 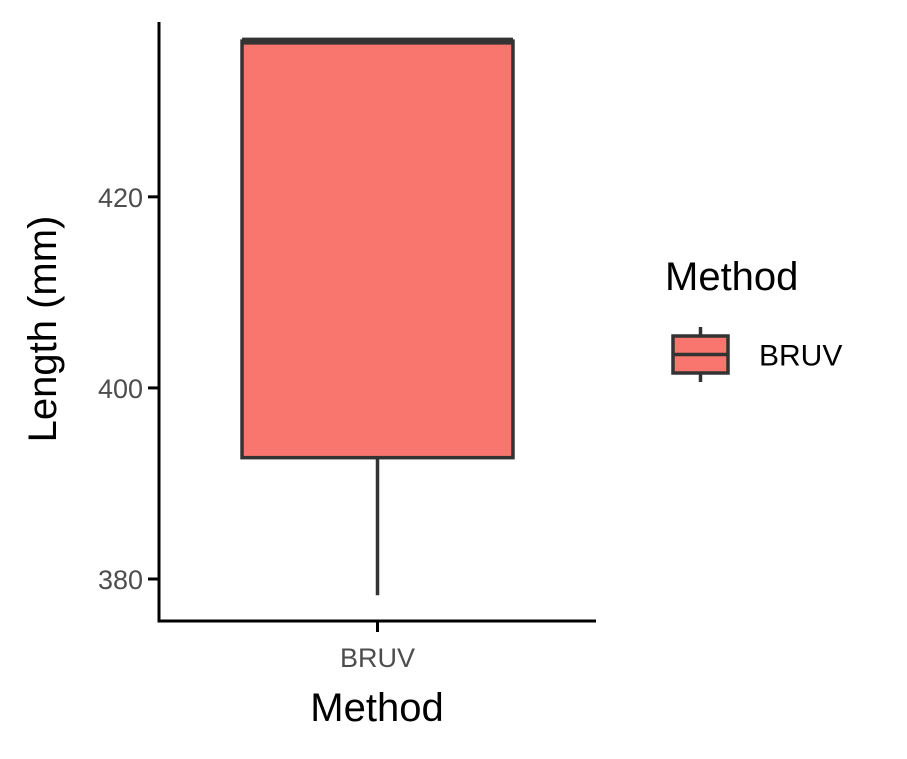 What do you see at coordinates (731, 277) in the screenshot?
I see `legend-title: Method` at bounding box center [731, 277].